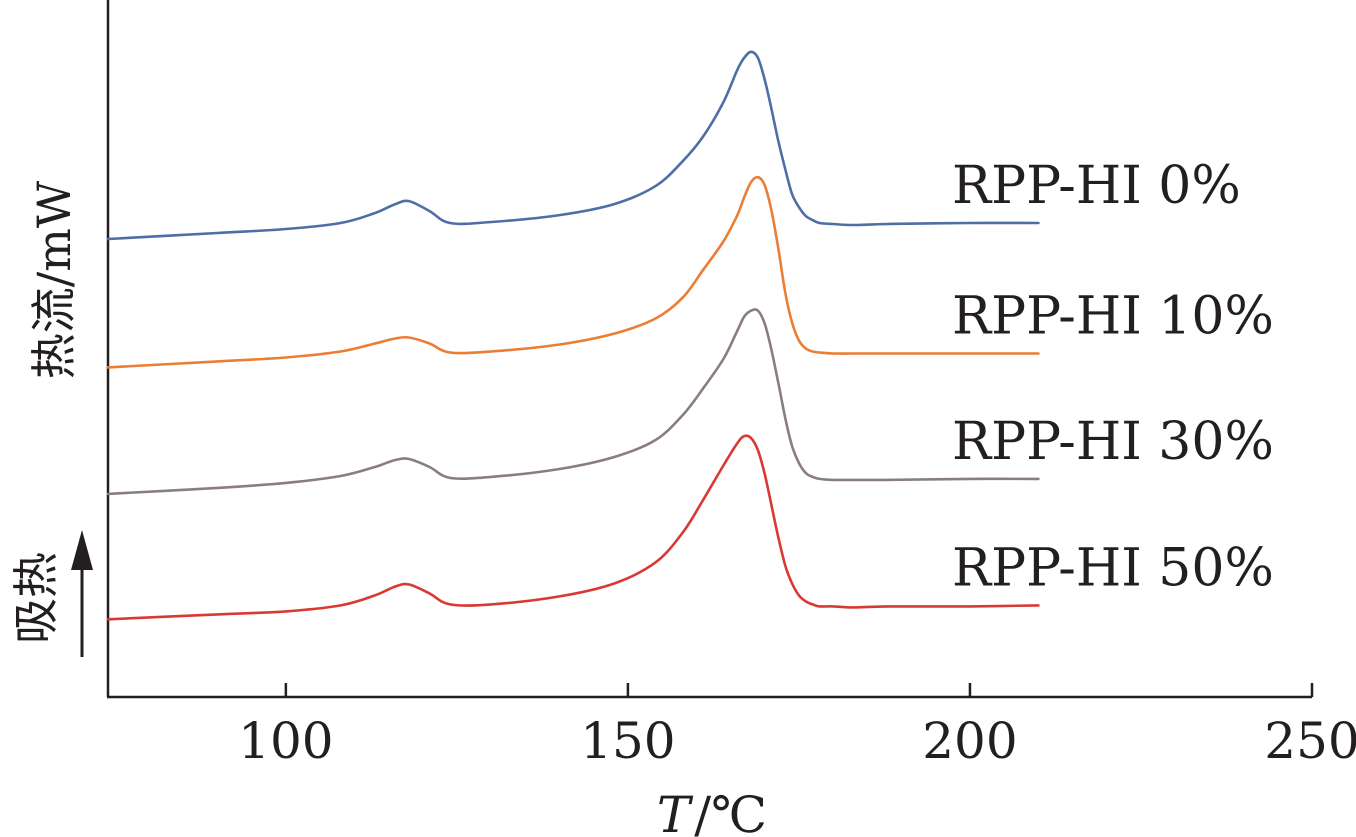 This screenshot has width=1356, height=837. What do you see at coordinates (969, 741) in the screenshot?
I see `x-tick-label: 200` at bounding box center [969, 741].